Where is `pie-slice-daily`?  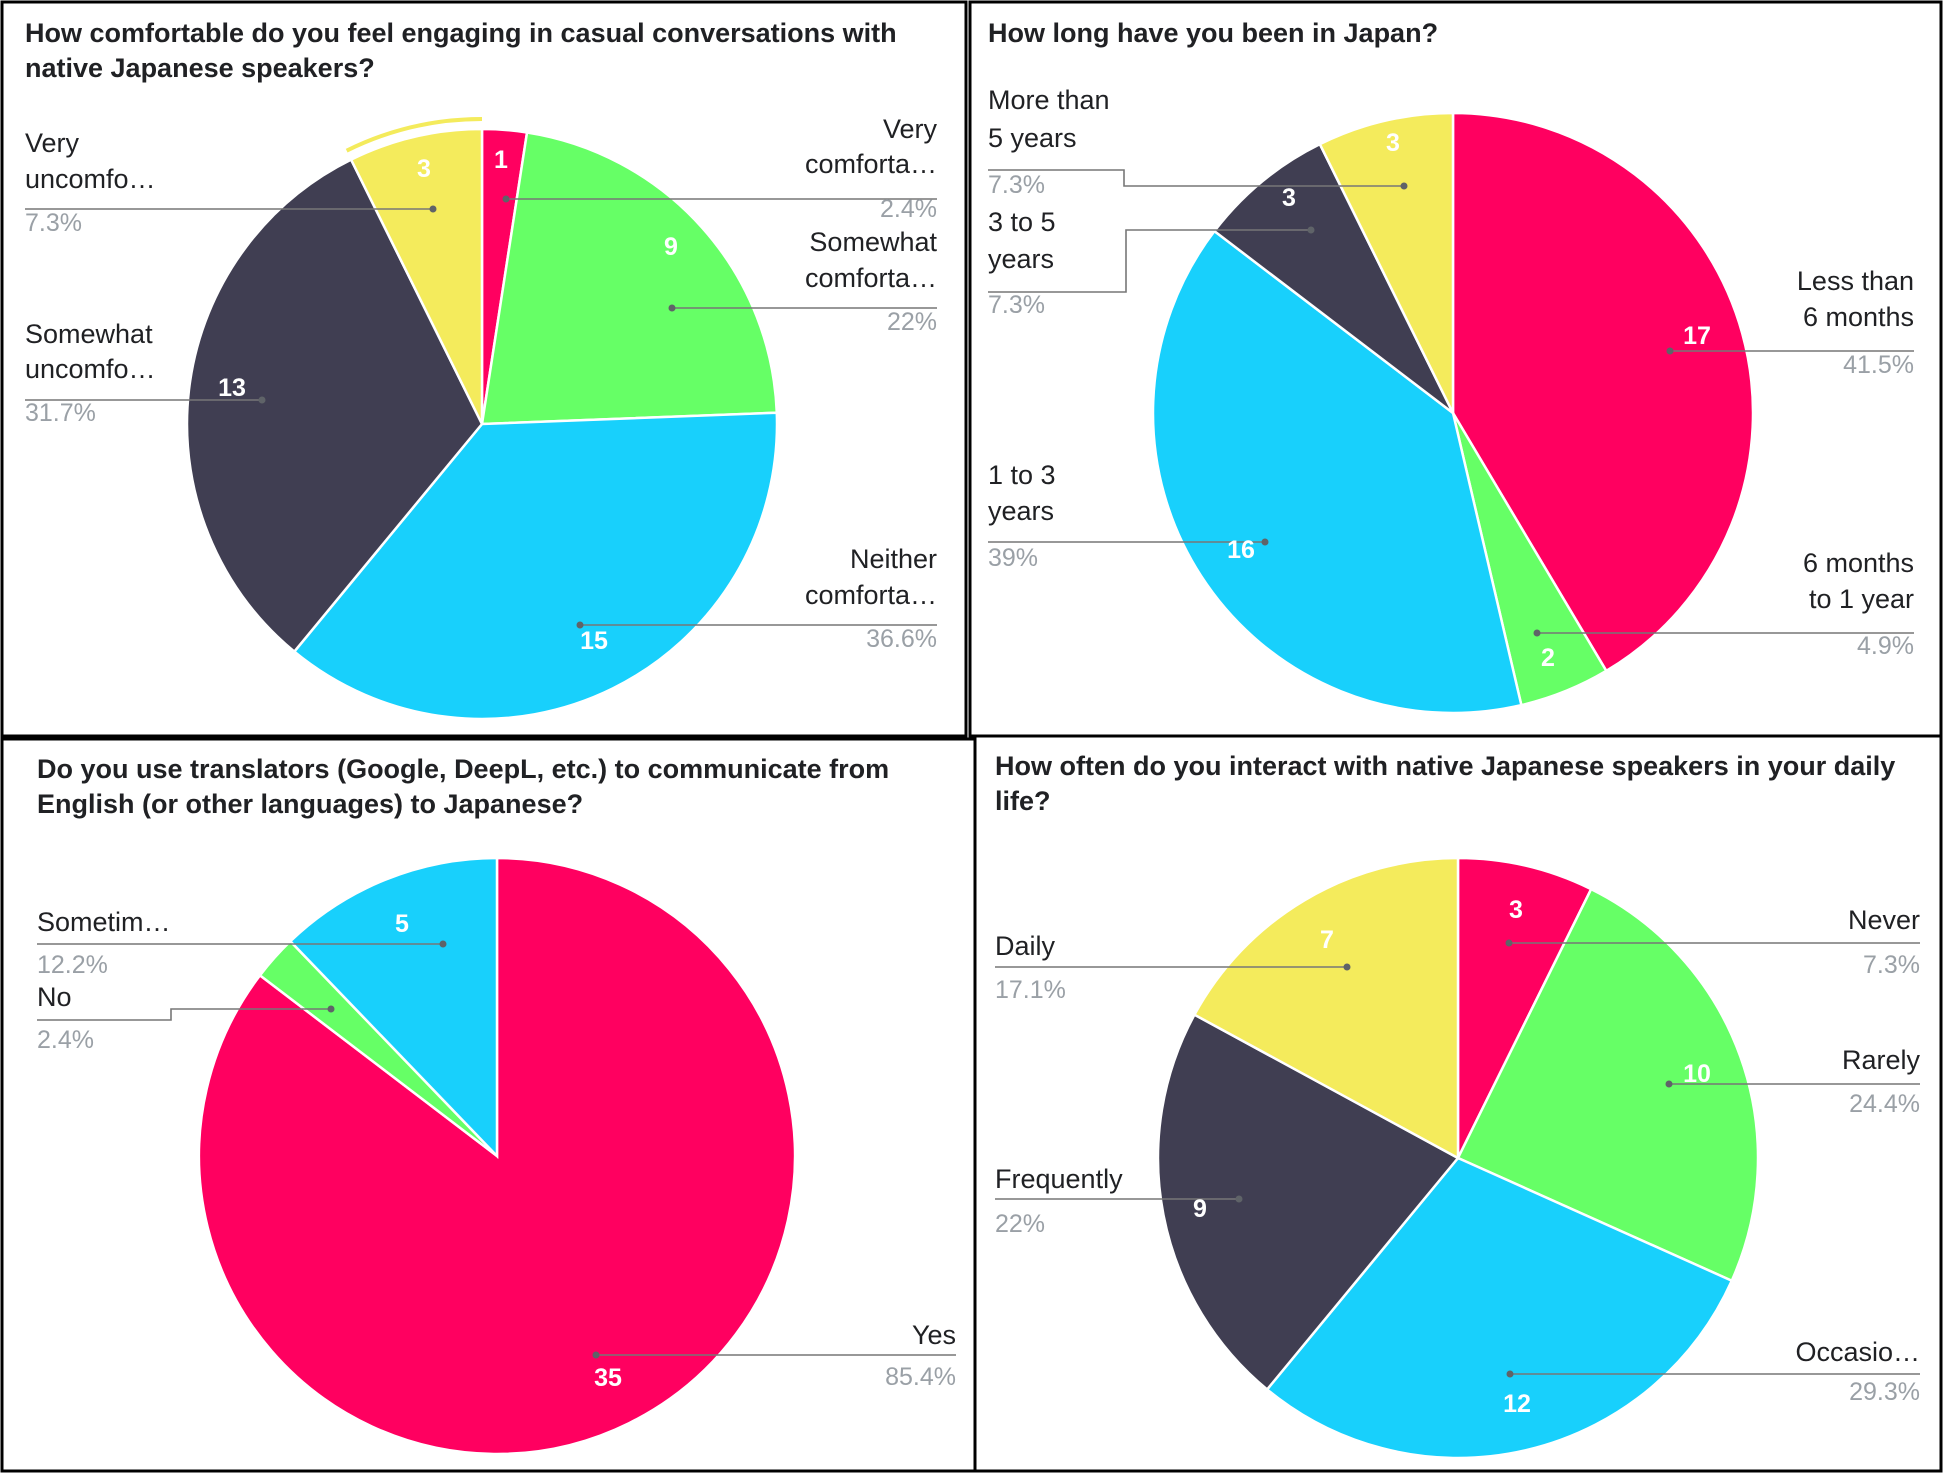
pie-slice-daily is located at coordinates (1326, 1008).